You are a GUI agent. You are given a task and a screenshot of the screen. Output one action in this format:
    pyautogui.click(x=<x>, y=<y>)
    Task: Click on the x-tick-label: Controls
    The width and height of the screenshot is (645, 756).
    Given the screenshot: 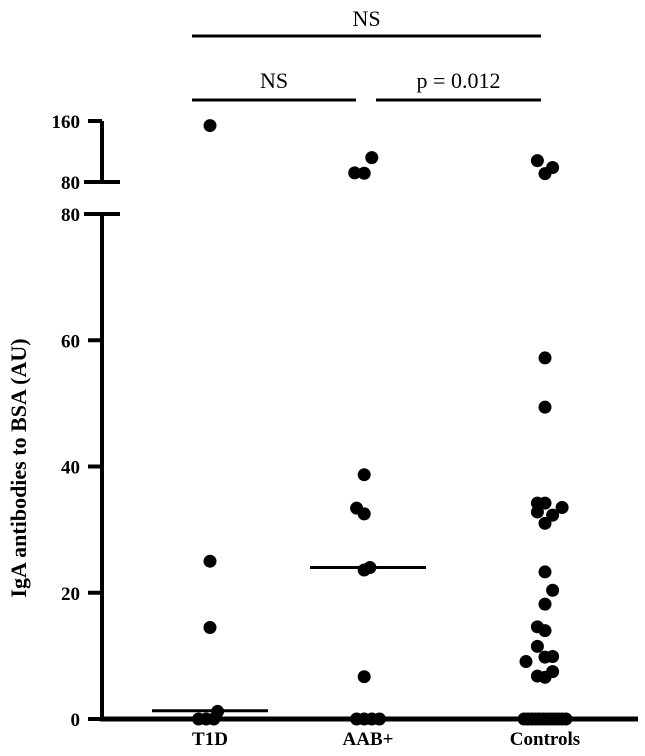 What is the action you would take?
    pyautogui.click(x=545, y=739)
    